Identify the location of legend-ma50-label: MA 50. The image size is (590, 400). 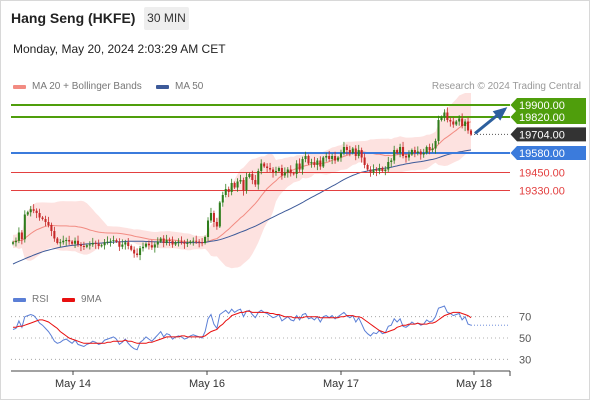
(189, 86).